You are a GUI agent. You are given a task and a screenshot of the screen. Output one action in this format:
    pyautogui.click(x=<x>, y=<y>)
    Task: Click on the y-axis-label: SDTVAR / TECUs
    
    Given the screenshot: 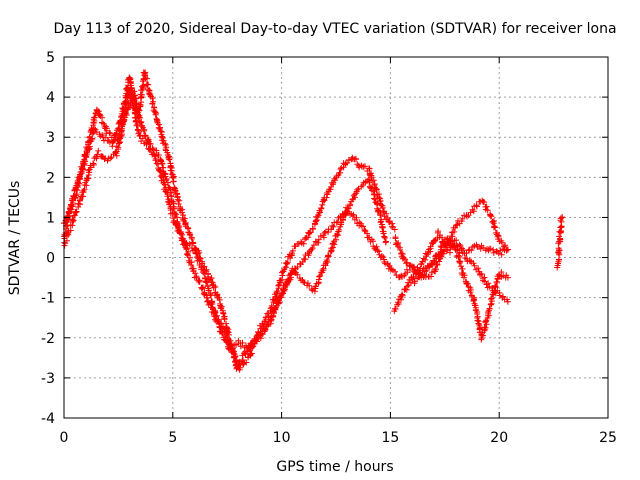 What is the action you would take?
    pyautogui.click(x=15, y=238)
    